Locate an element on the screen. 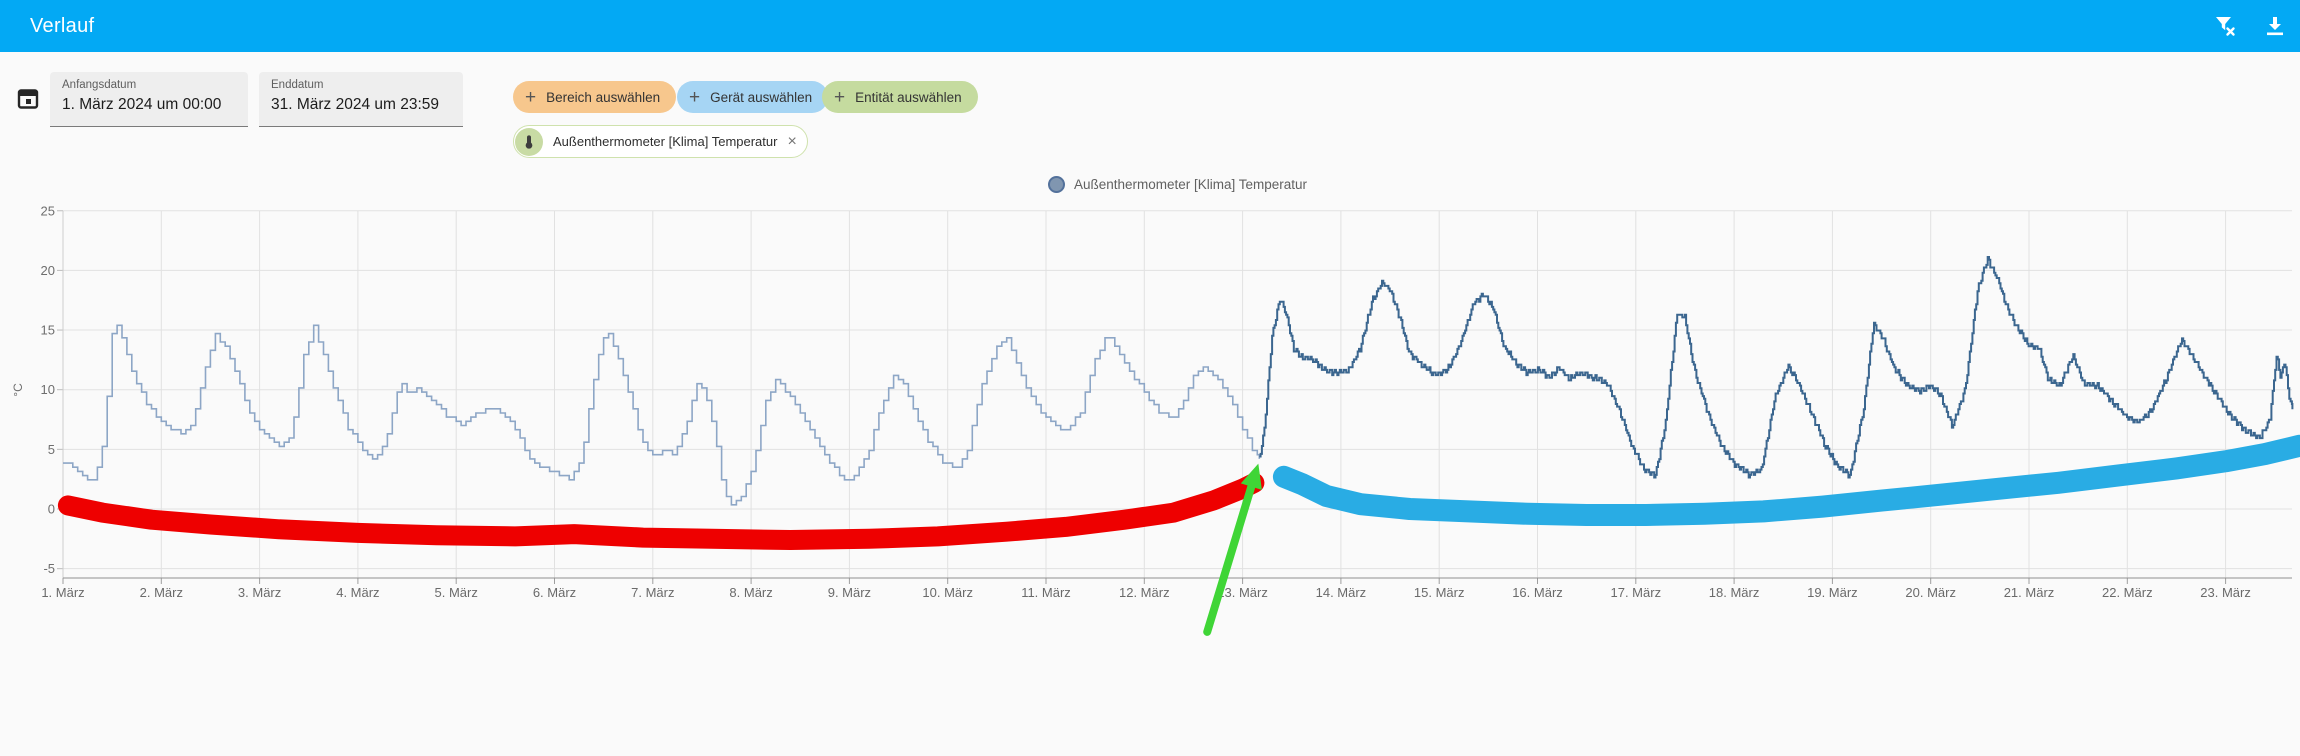  select-entity-chip: + Entität auswählen is located at coordinates (900, 97).